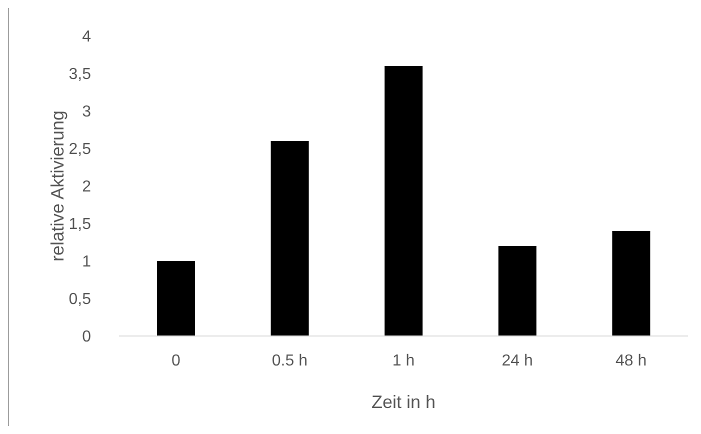  What do you see at coordinates (403, 361) in the screenshot?
I see `x-tick-label: 1 h` at bounding box center [403, 361].